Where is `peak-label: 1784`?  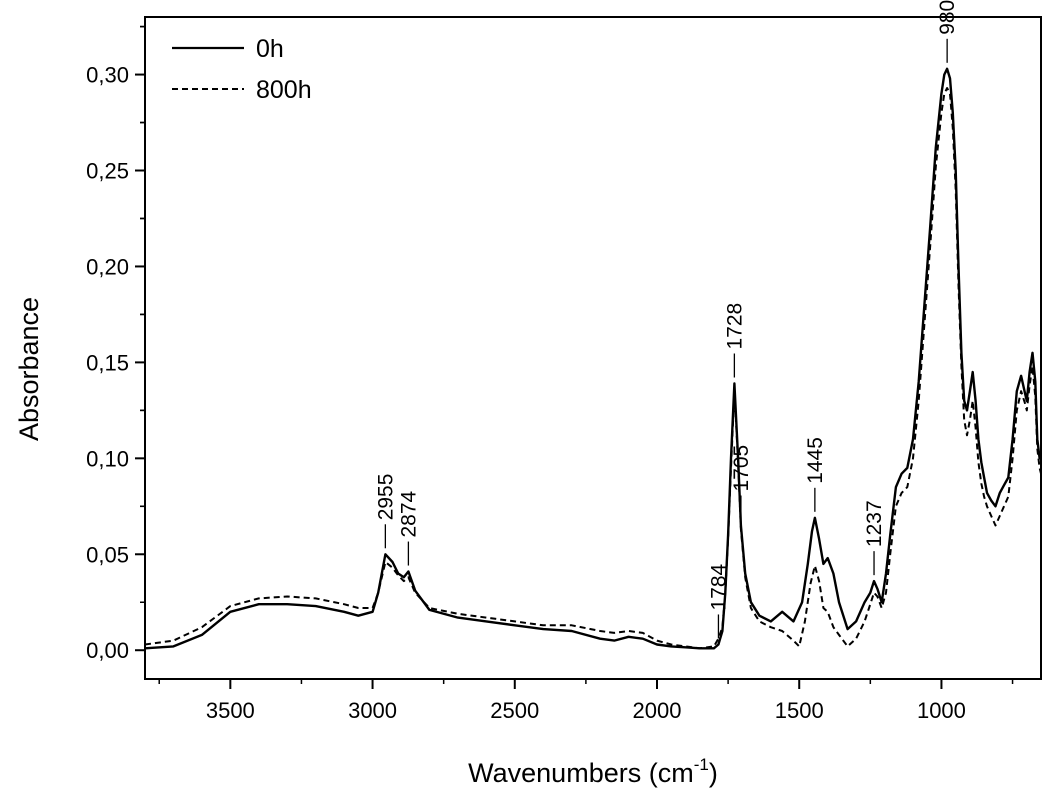 peak-label: 1784 is located at coordinates (718, 586).